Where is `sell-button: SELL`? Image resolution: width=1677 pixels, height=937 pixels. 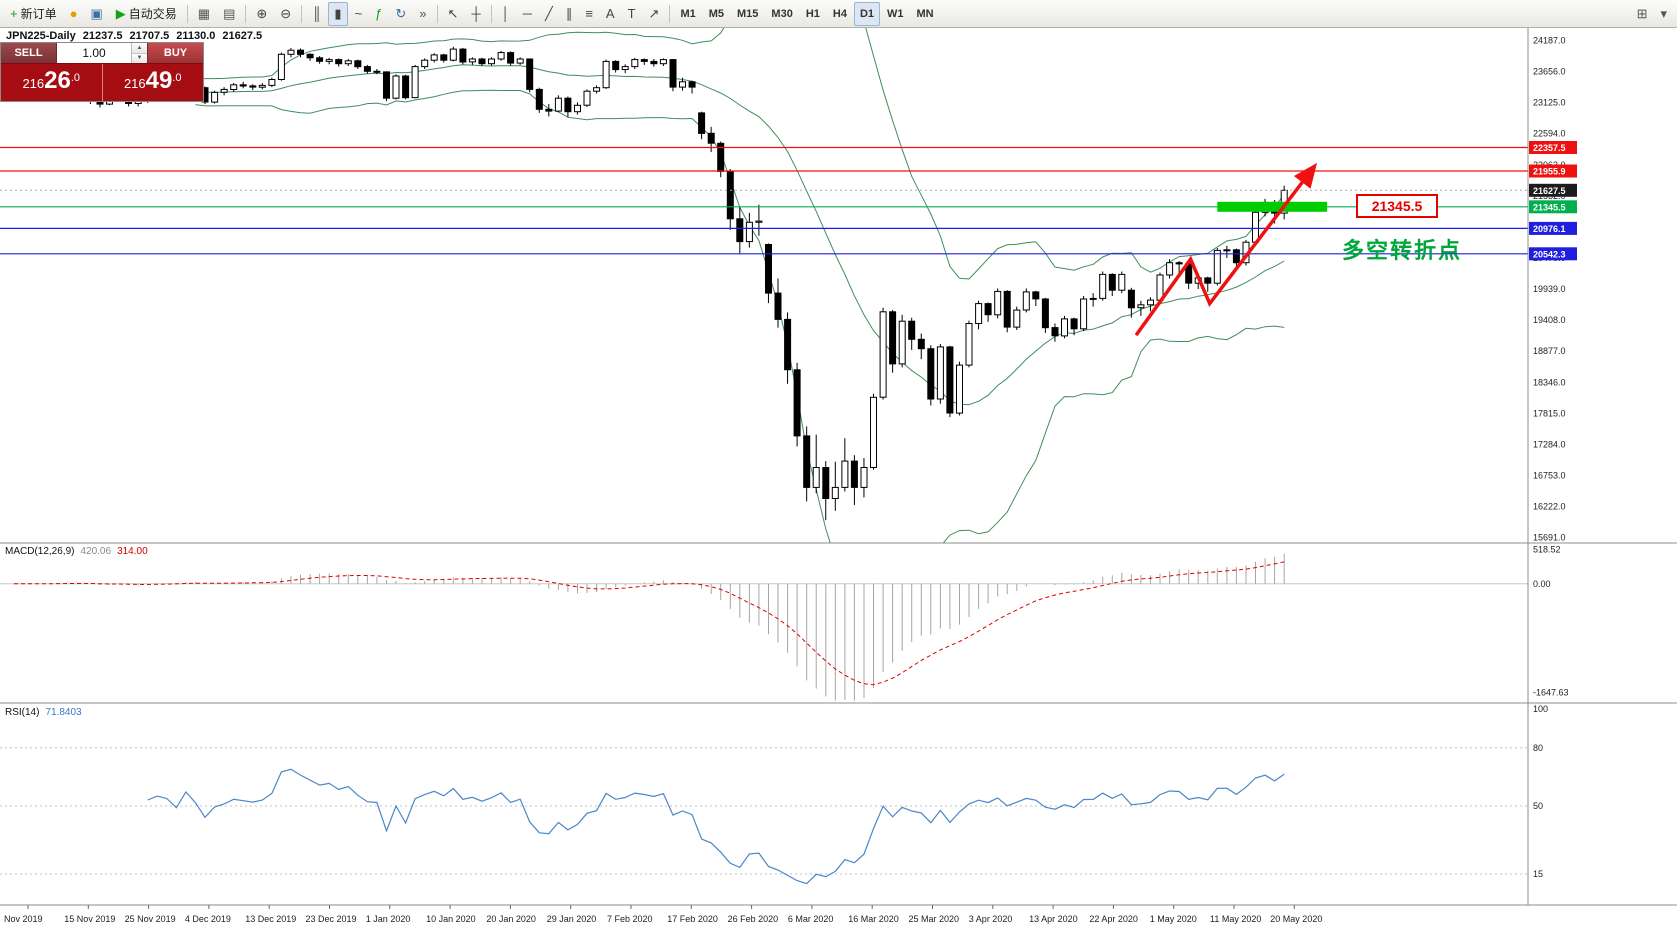 sell-button: SELL is located at coordinates (29, 53).